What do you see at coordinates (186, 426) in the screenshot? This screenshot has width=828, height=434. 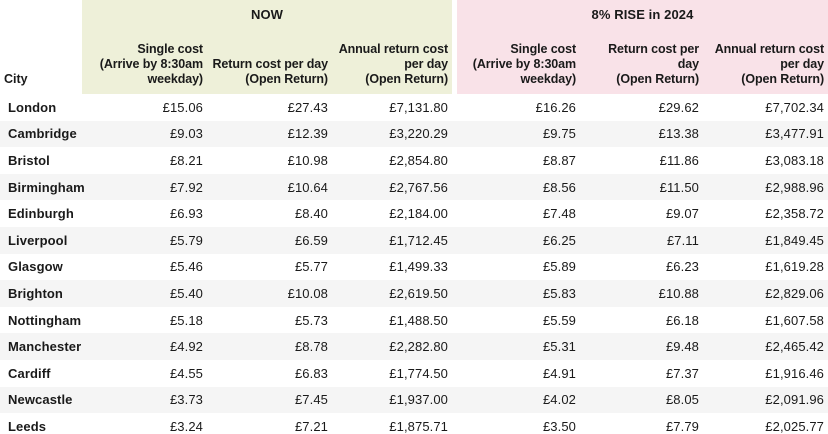 I see `cost-cell-now: £3.24` at bounding box center [186, 426].